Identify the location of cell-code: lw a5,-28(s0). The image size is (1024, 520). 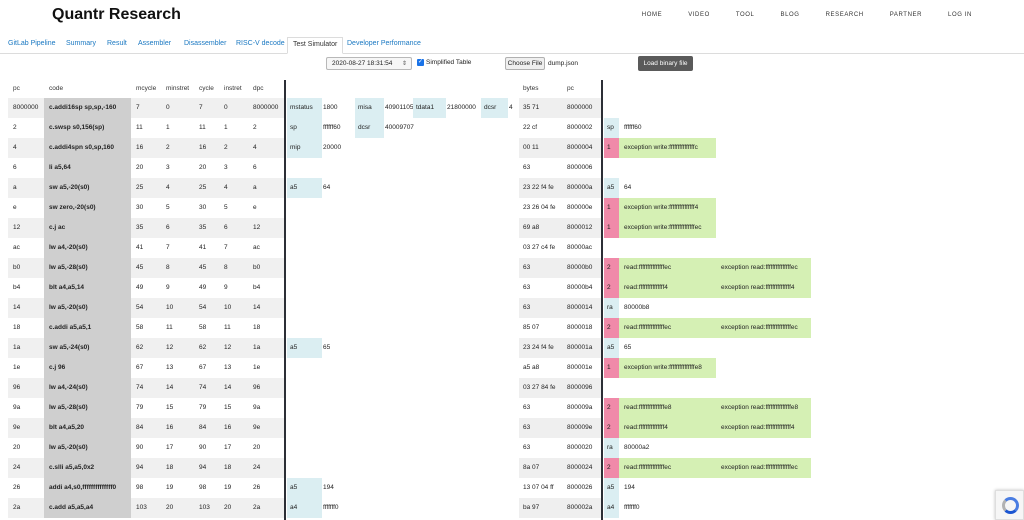
(68, 267).